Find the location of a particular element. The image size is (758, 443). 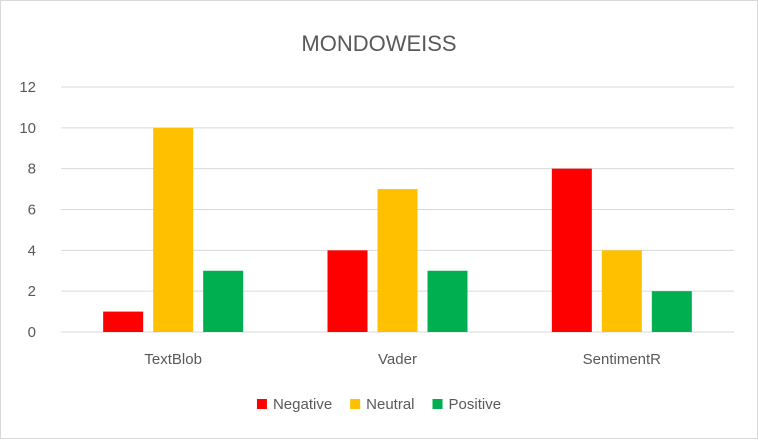

y-axis-tick-labels: 0 2 4 6 8 10 12 is located at coordinates (27, 210).